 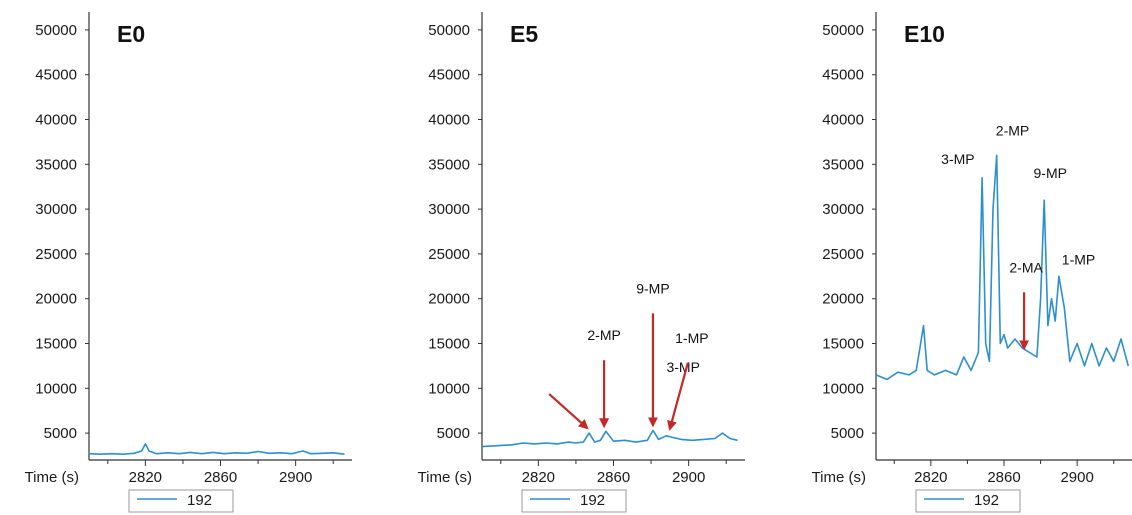 What do you see at coordinates (1026, 267) in the screenshot?
I see `peak-annotation-label: 2-MA` at bounding box center [1026, 267].